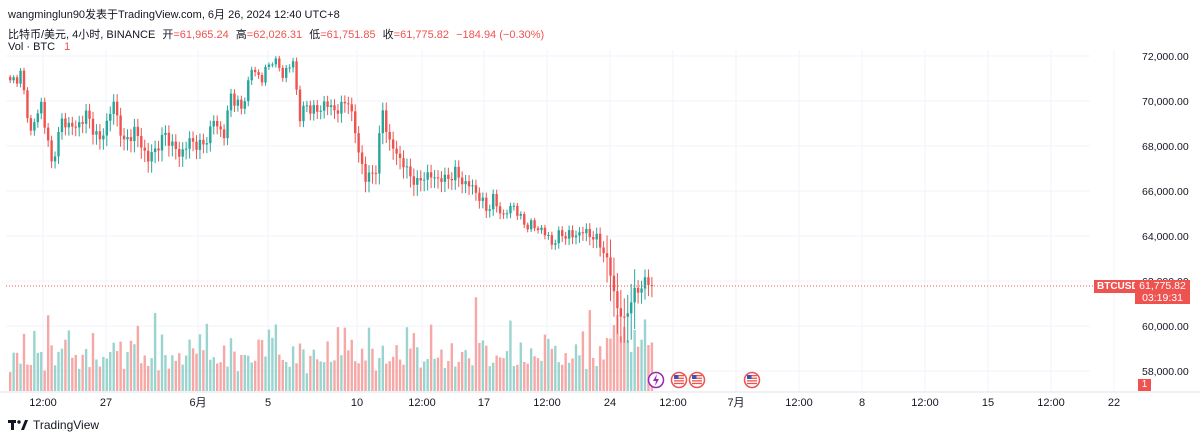 The image size is (1200, 440). What do you see at coordinates (1118, 286) in the screenshot?
I see `symbol-price-tag: BTCUSD` at bounding box center [1118, 286].